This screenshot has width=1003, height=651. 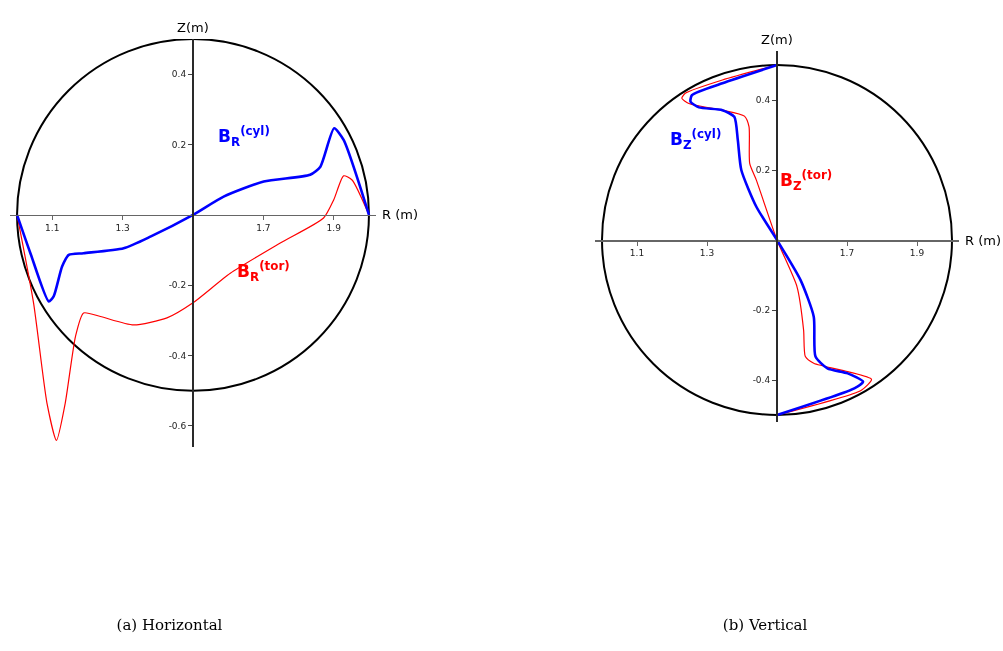 What do you see at coordinates (177, 426) in the screenshot?
I see `y-tick-label: -0.6` at bounding box center [177, 426].